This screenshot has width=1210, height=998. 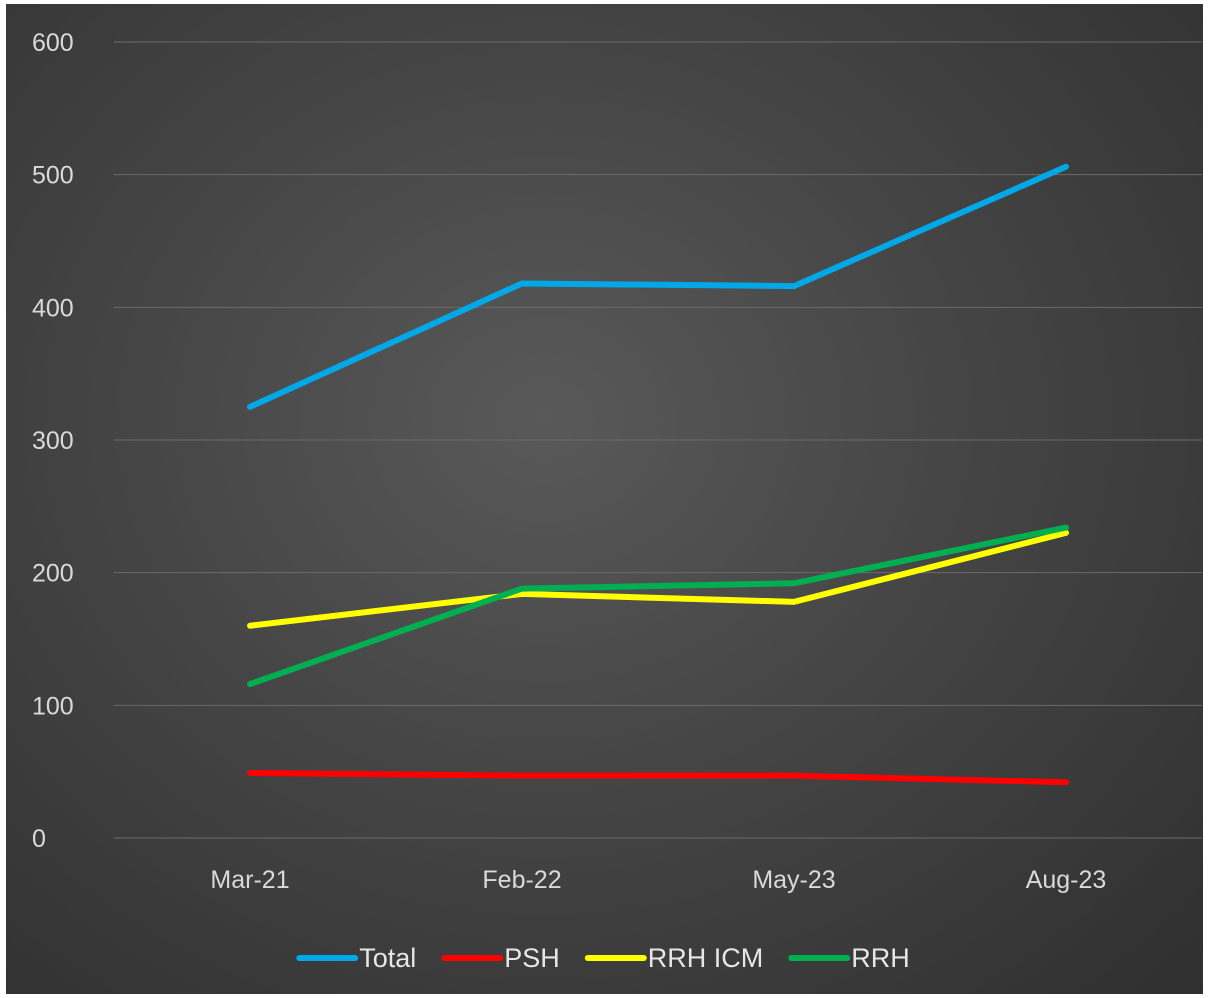 What do you see at coordinates (658, 880) in the screenshot?
I see `x-axis-ticks: Mar-21 Feb-22 May-23 Aug-23` at bounding box center [658, 880].